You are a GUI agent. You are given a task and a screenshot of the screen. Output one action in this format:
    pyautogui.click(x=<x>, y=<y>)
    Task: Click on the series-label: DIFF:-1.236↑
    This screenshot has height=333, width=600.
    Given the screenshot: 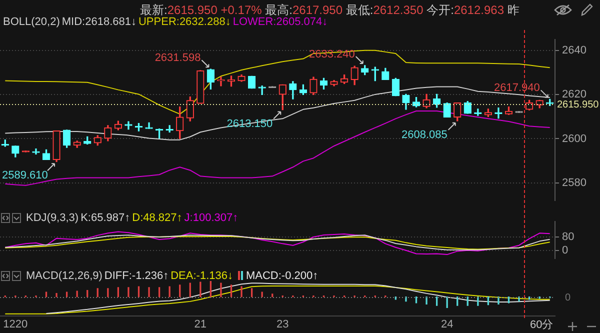 What is the action you would take?
    pyautogui.click(x=136, y=276)
    